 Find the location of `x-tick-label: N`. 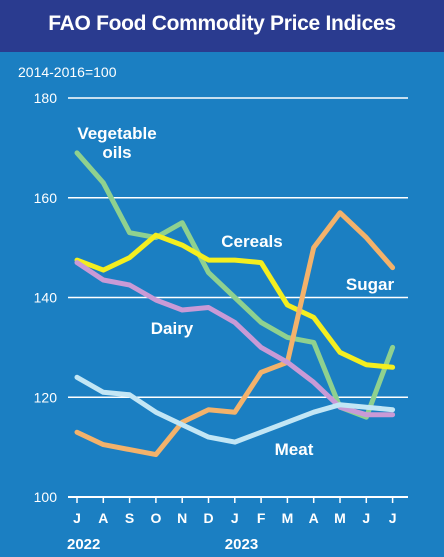

x-tick-label: N is located at coordinates (182, 518).